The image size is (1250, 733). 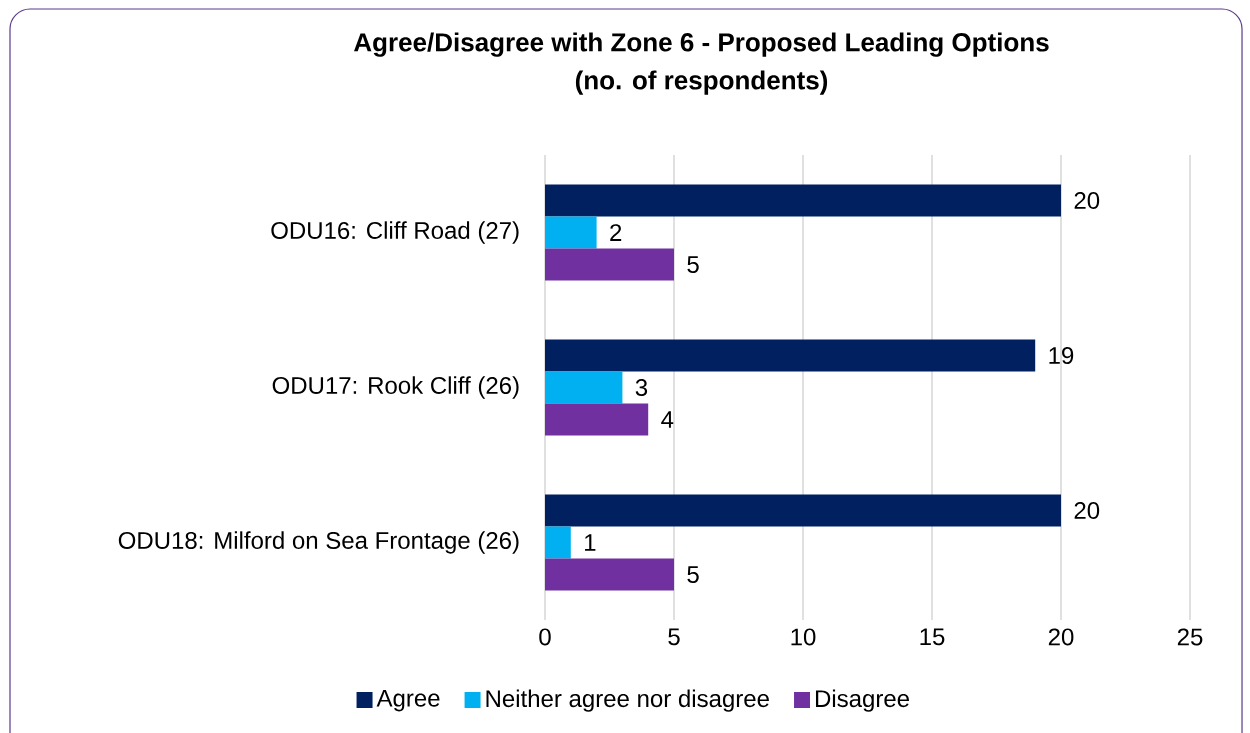 I want to click on legend-label: Neither agree nor disagree, so click(x=627, y=700).